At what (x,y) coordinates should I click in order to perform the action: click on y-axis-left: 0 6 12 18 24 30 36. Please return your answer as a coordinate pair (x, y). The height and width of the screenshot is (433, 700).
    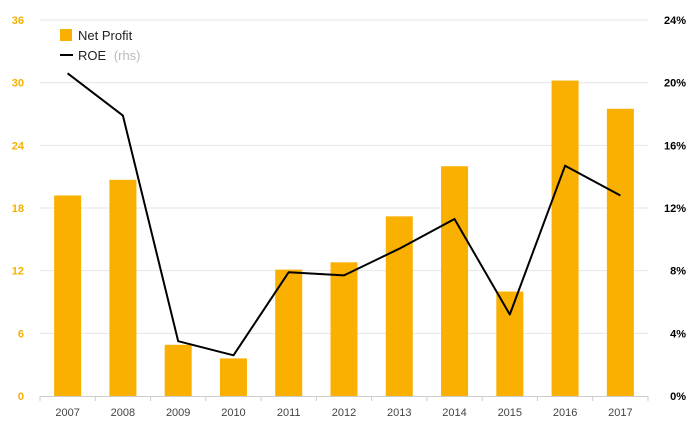
    Looking at the image, I should click on (18, 209).